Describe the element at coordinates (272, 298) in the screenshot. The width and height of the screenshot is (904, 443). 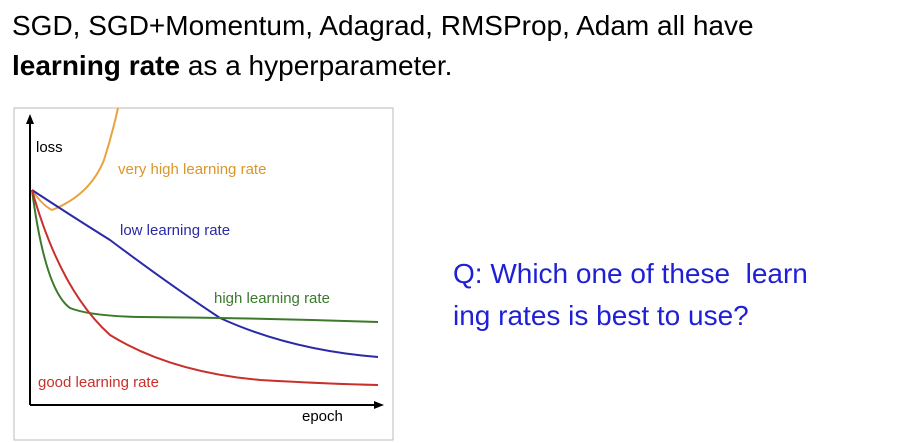
I see `curve-label: high learning rate` at that location.